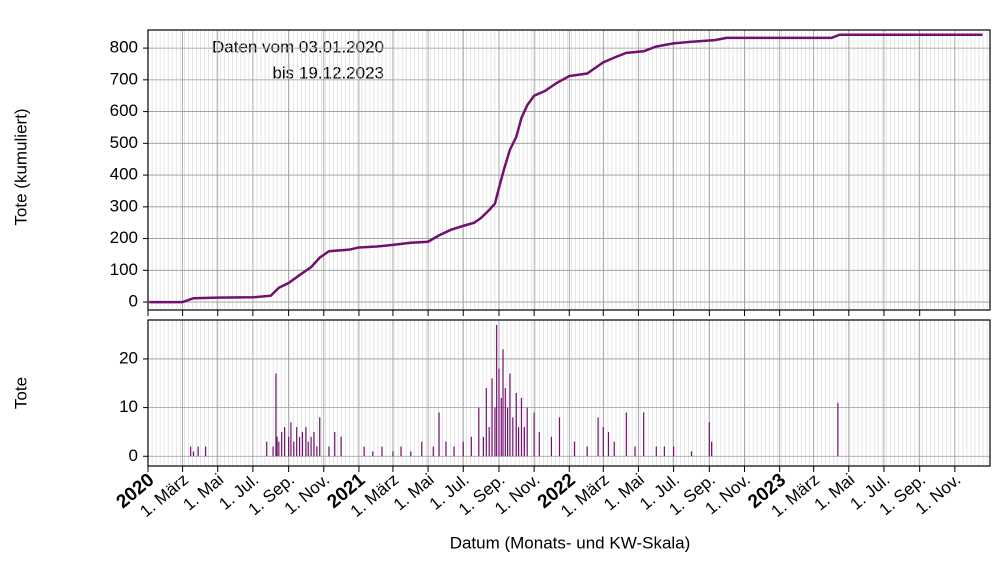 The image size is (1000, 562). What do you see at coordinates (124, 78) in the screenshot?
I see `y-tick-label: 700` at bounding box center [124, 78].